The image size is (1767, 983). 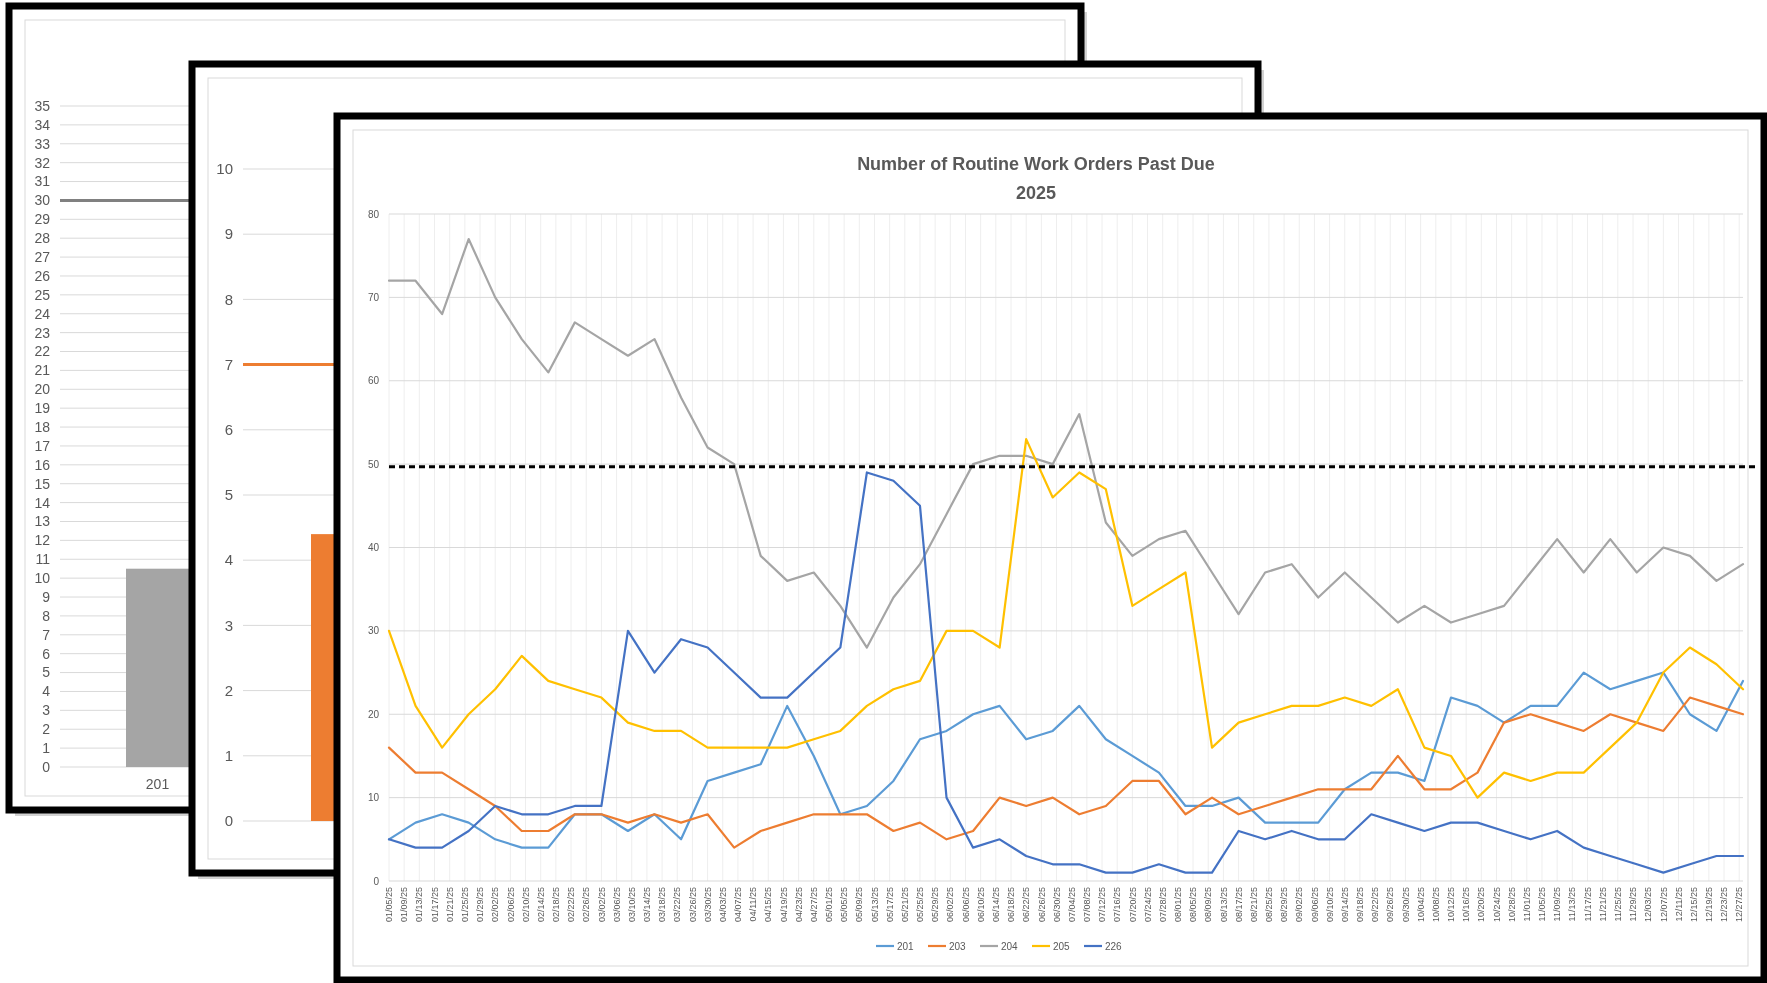 I want to click on x-tick-label: 06/06/25, so click(x=965, y=905).